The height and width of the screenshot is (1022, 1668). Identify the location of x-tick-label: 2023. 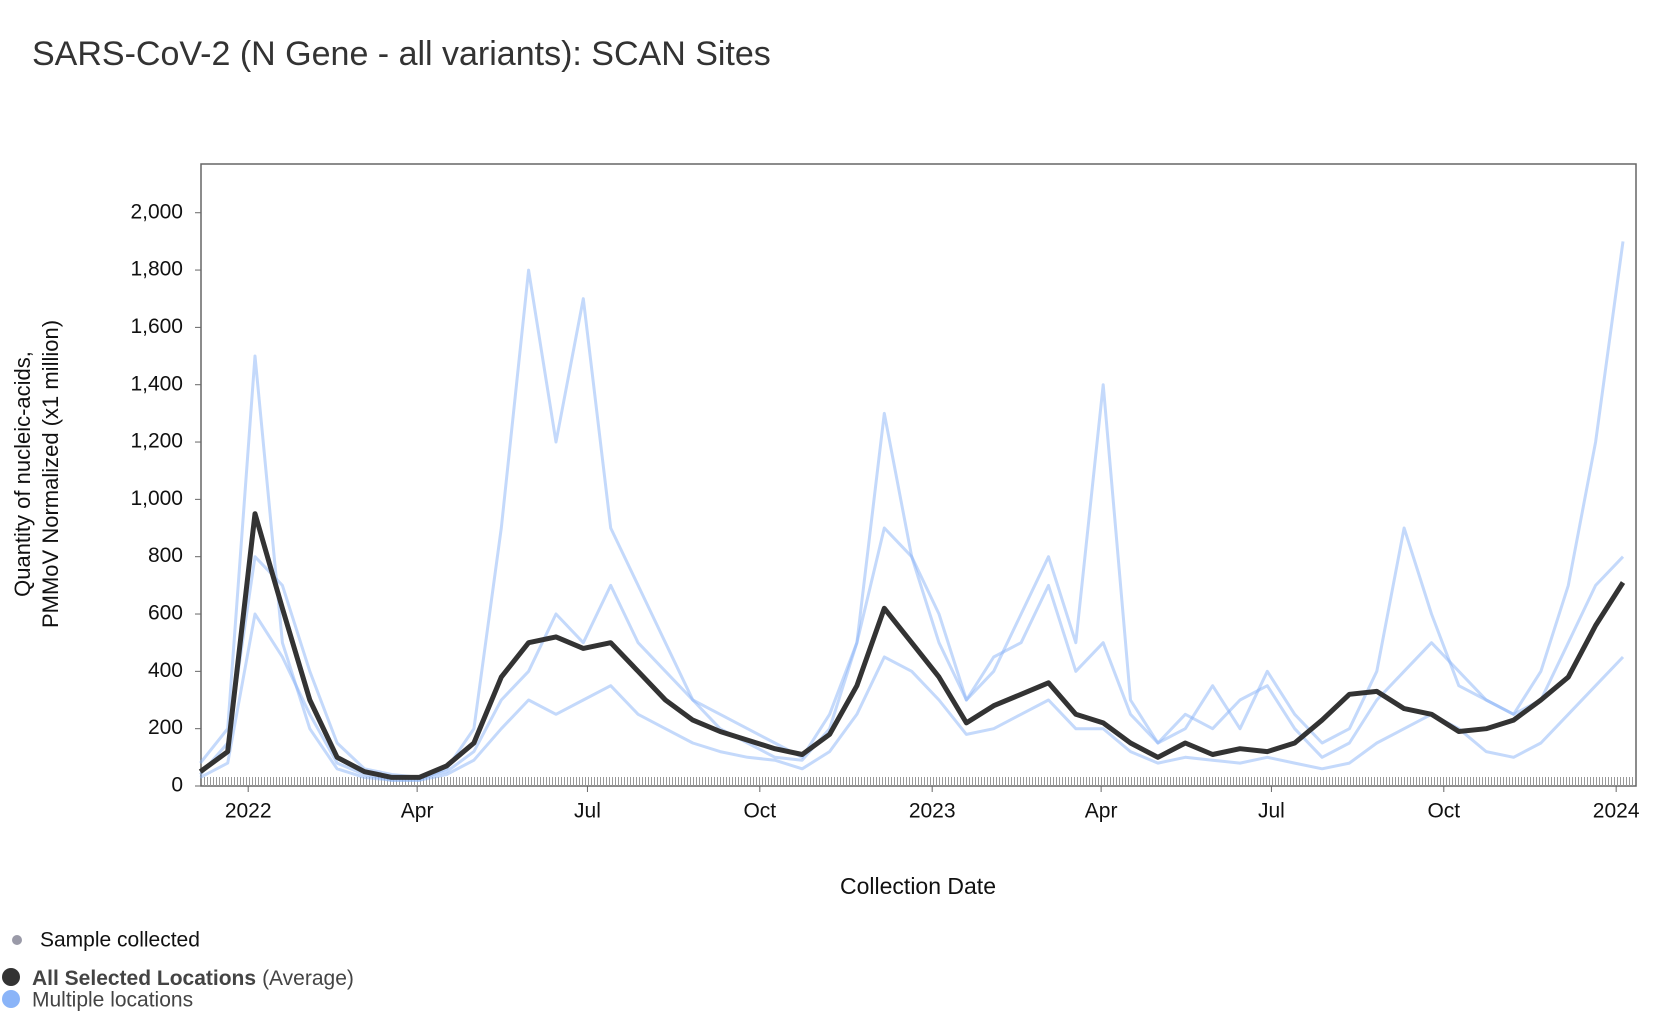
(932, 811).